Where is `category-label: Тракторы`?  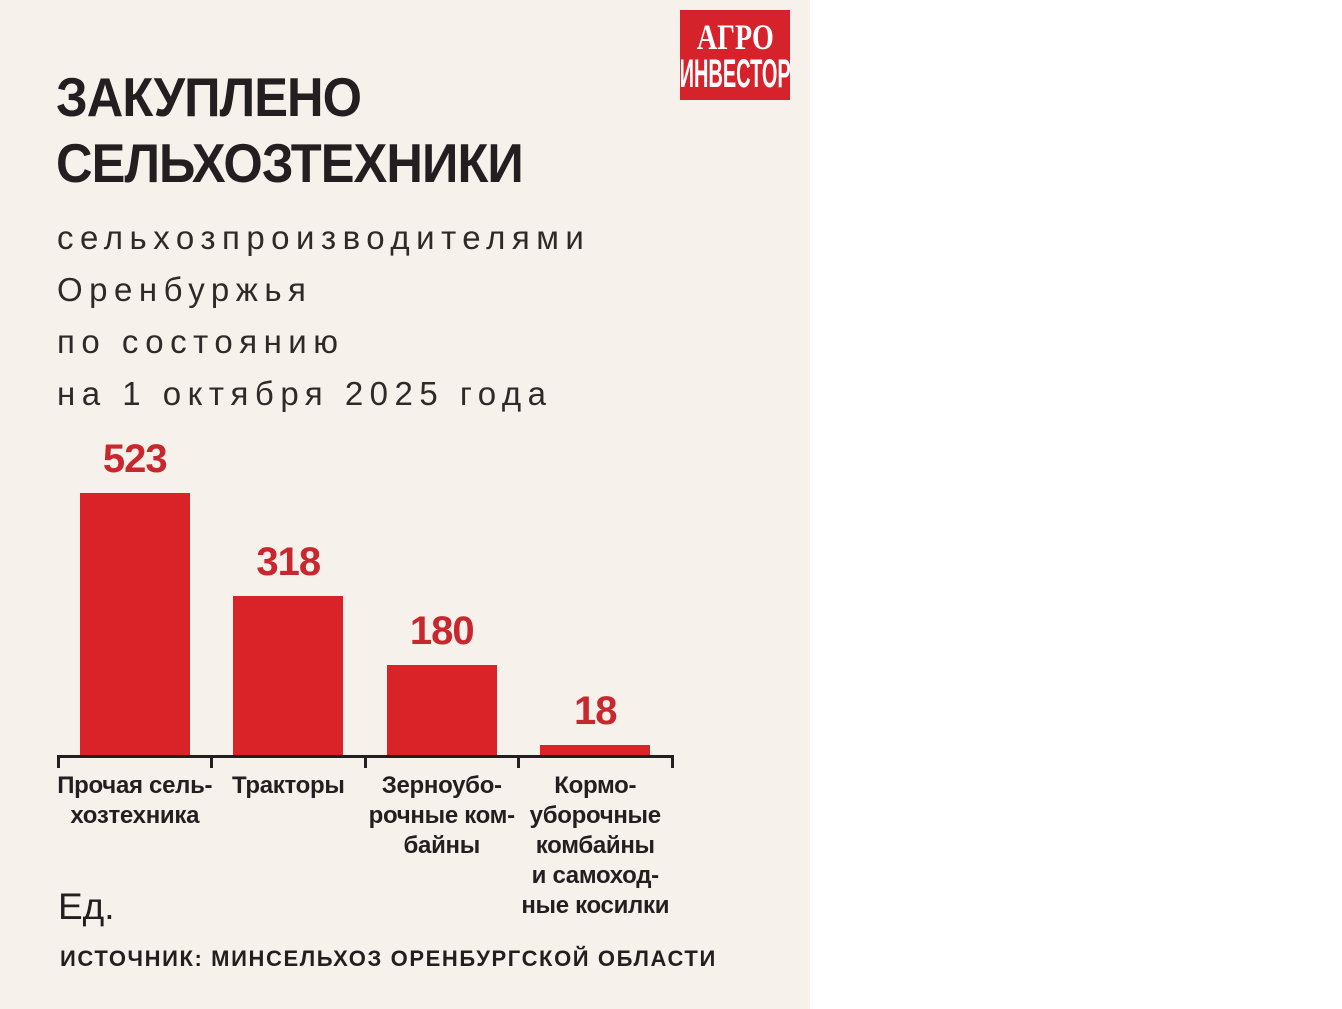 category-label: Тракторы is located at coordinates (288, 785).